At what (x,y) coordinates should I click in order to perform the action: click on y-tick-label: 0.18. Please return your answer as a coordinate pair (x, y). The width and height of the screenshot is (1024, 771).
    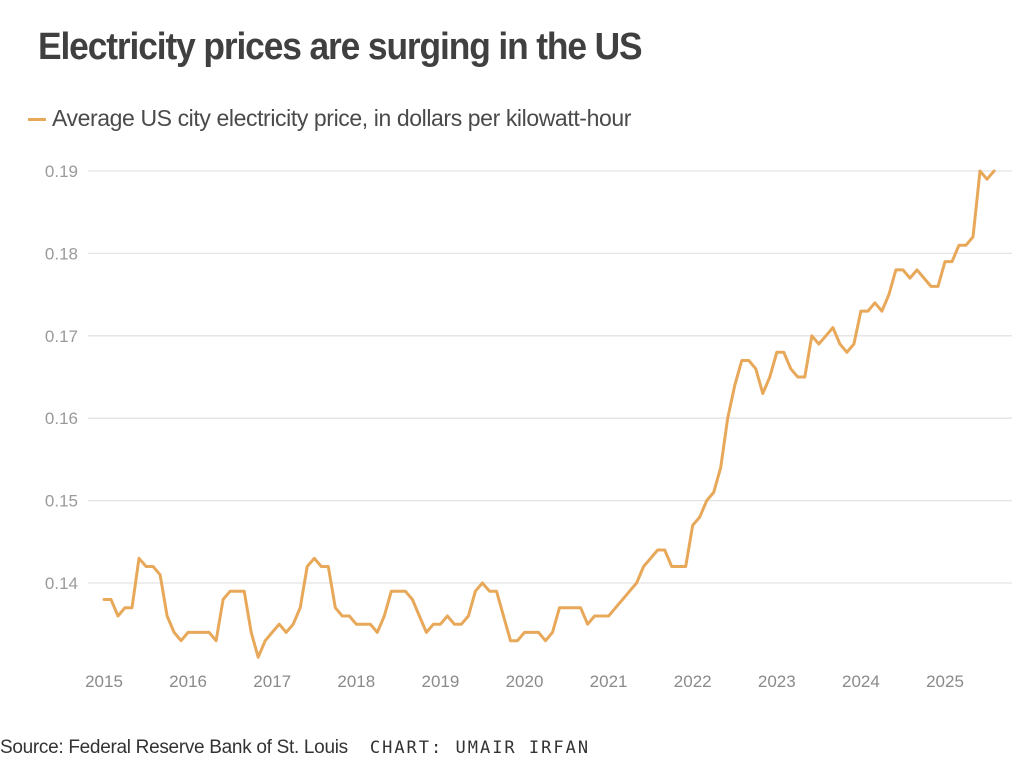
    Looking at the image, I should click on (61, 253).